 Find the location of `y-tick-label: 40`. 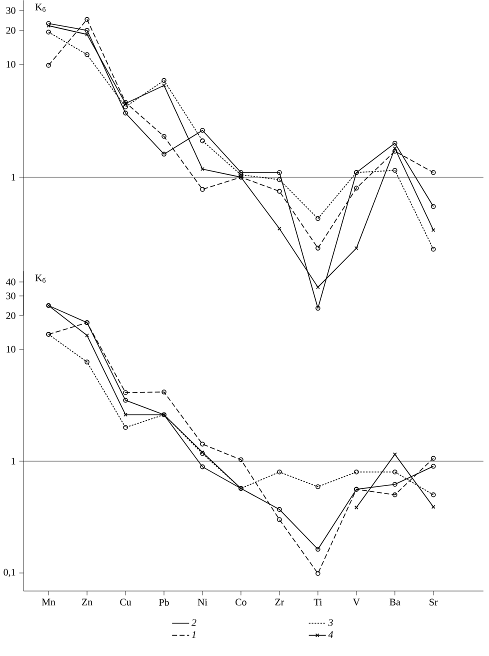

y-tick-label: 40 is located at coordinates (11, 282).